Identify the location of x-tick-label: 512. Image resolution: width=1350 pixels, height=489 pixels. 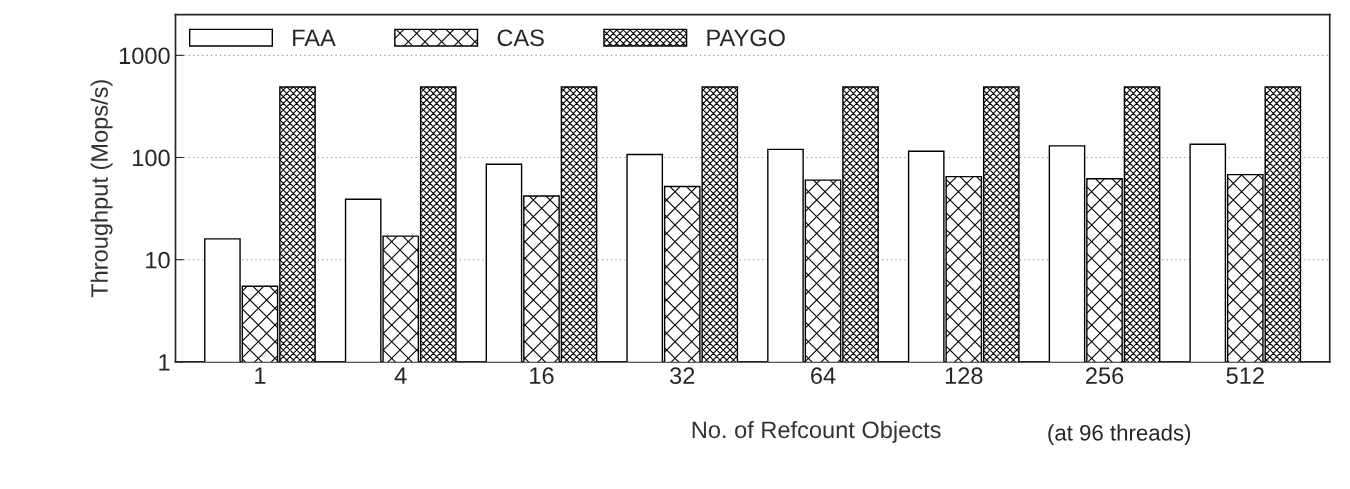
(1245, 376).